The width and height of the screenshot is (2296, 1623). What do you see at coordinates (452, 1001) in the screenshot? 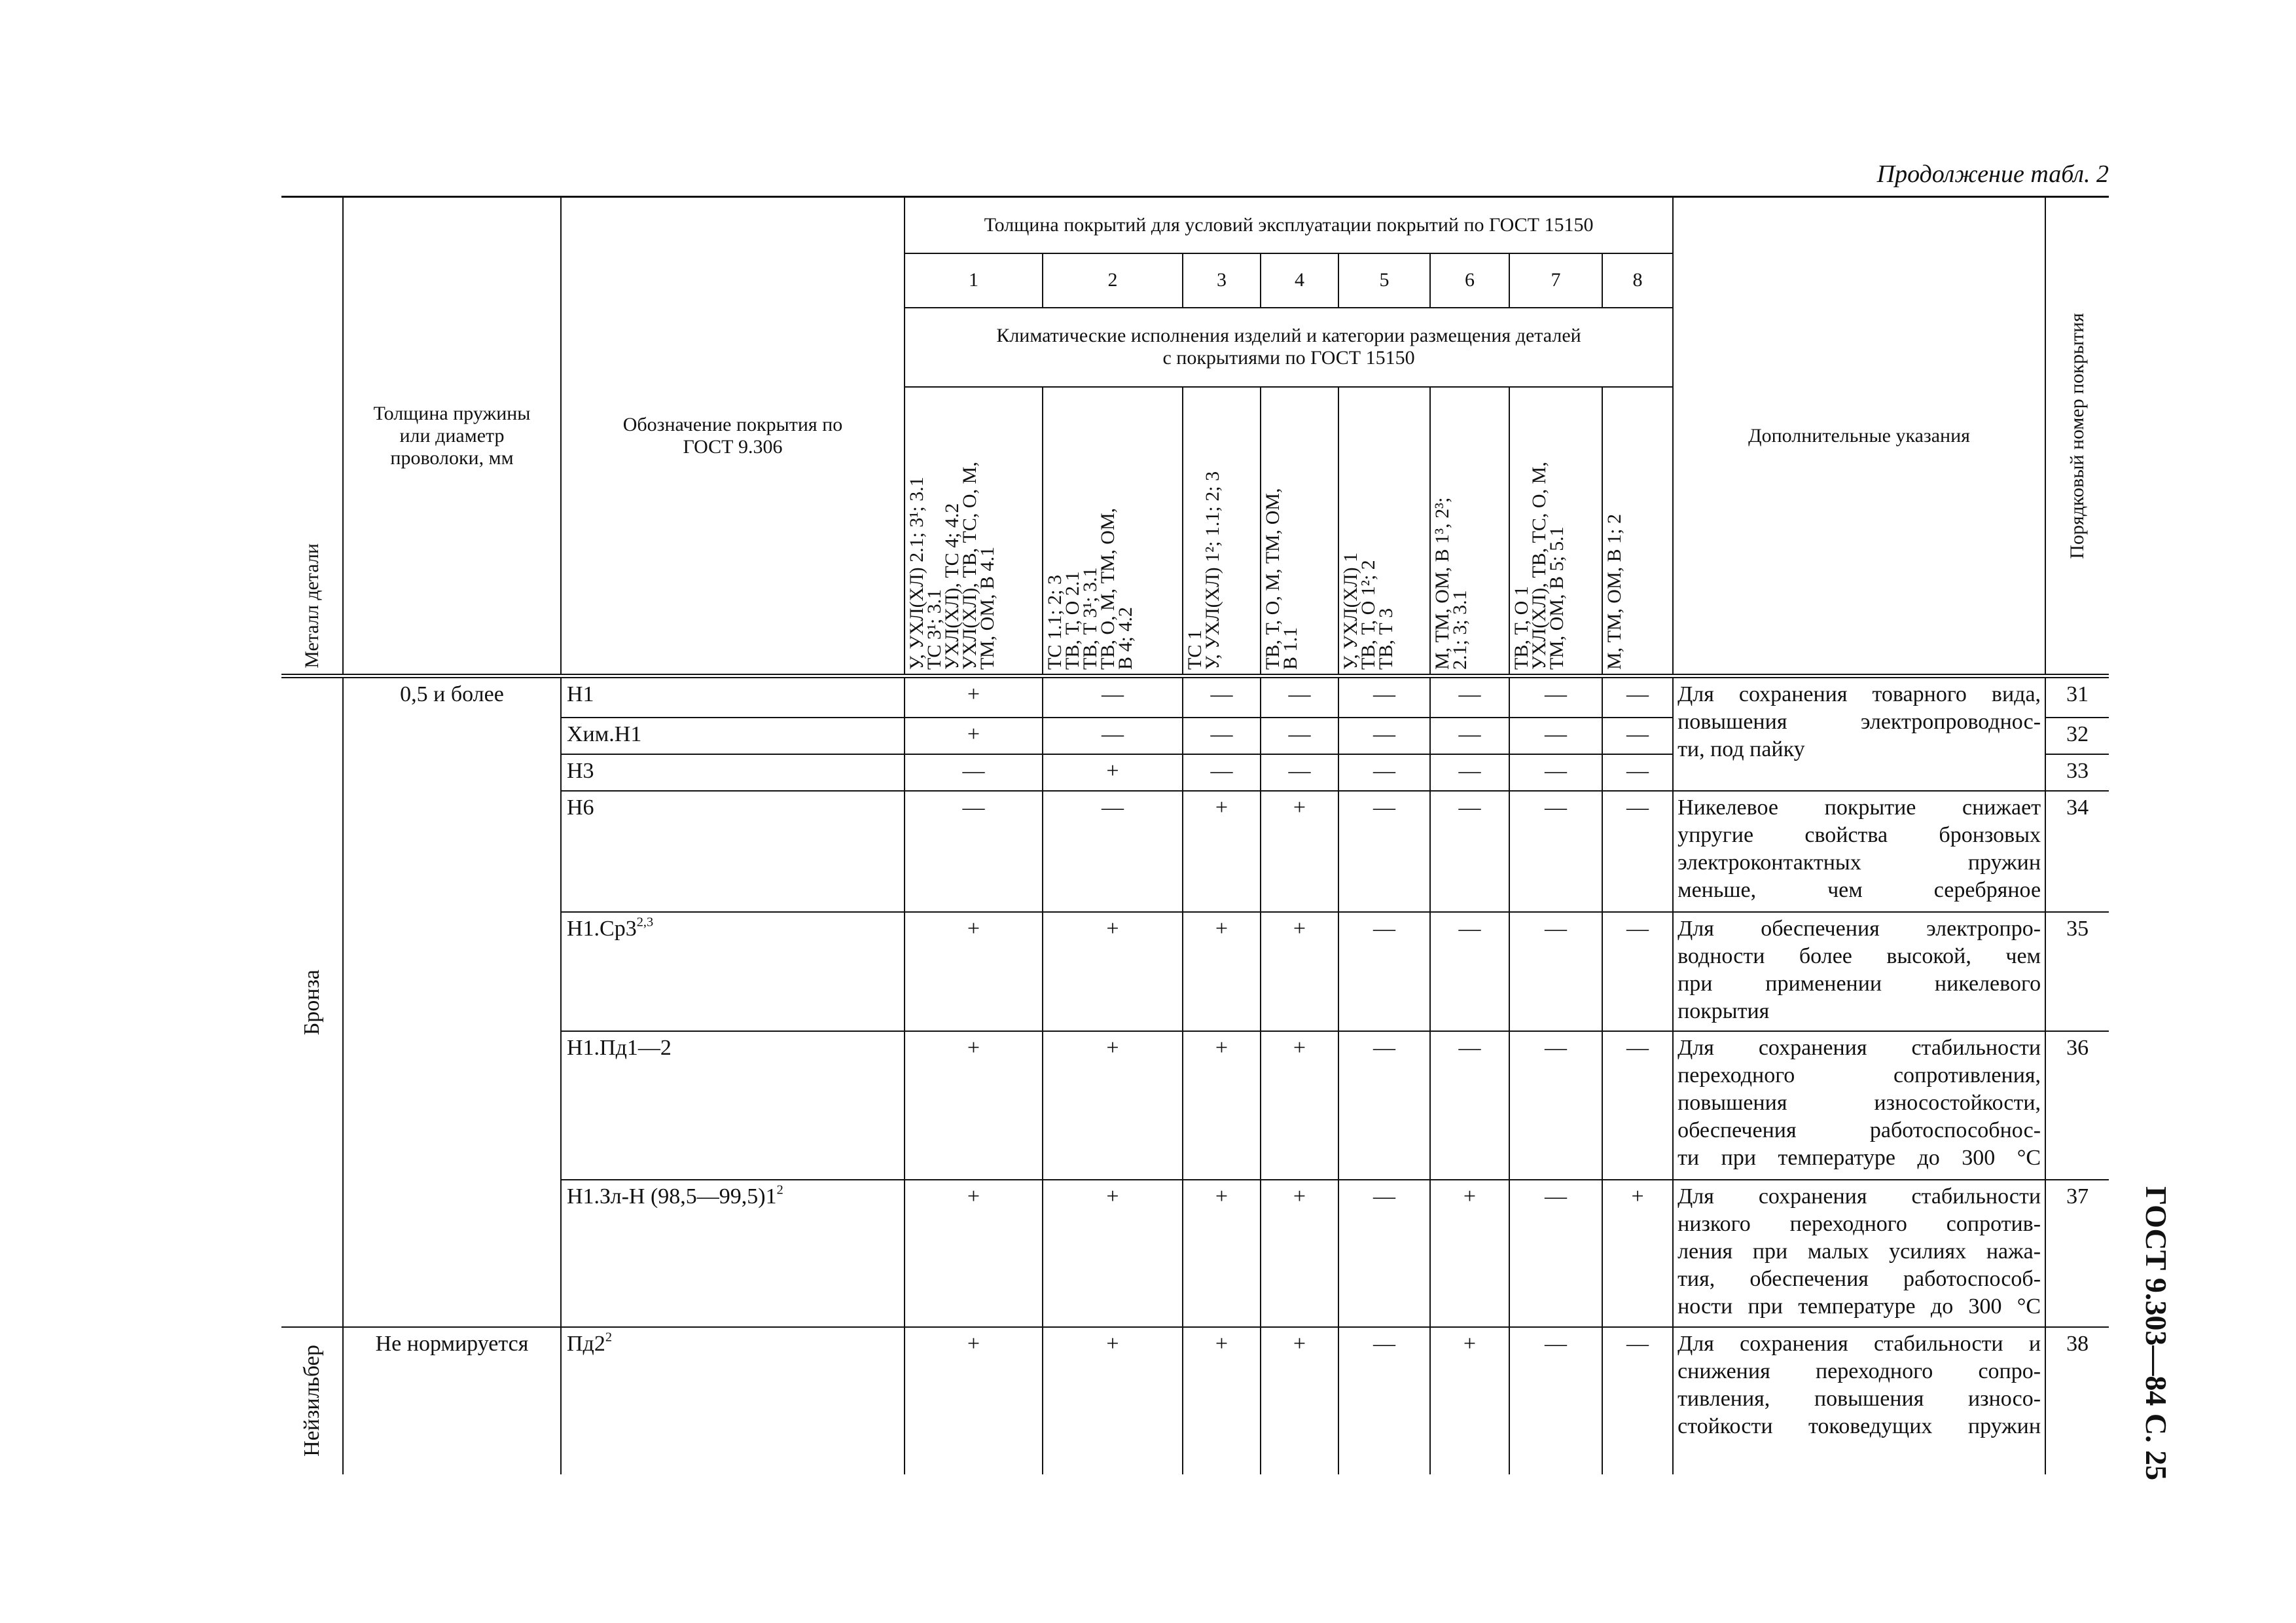
I see `thickness: 0,5 и более` at bounding box center [452, 1001].